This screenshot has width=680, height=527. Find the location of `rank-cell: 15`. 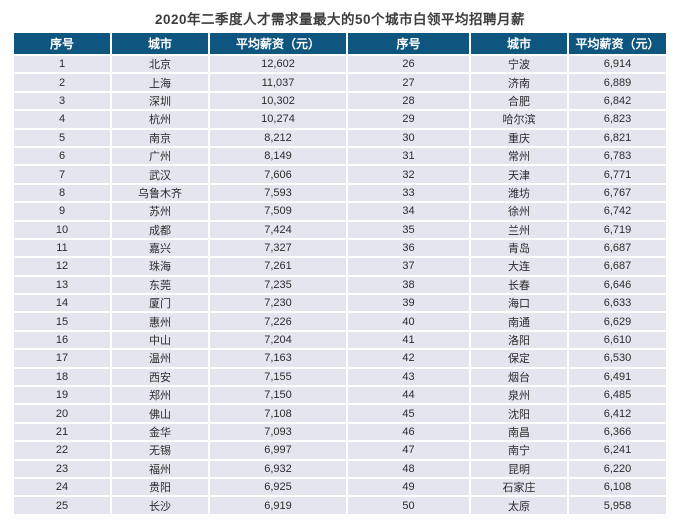

rank-cell: 15 is located at coordinates (62, 321).